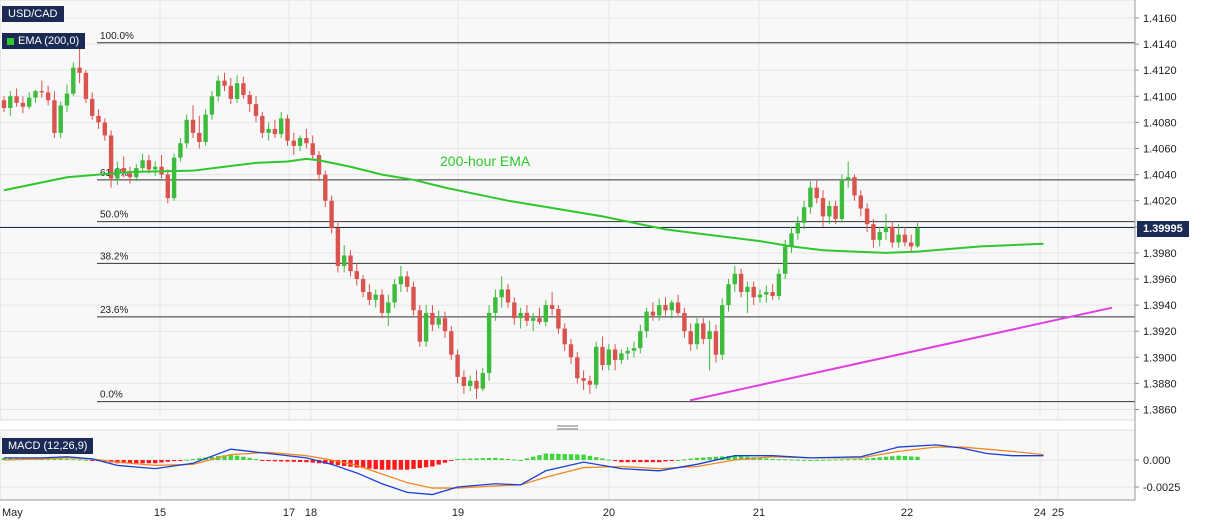  Describe the element at coordinates (1160, 150) in the screenshot. I see `y-tick-label: 1.4060` at that location.